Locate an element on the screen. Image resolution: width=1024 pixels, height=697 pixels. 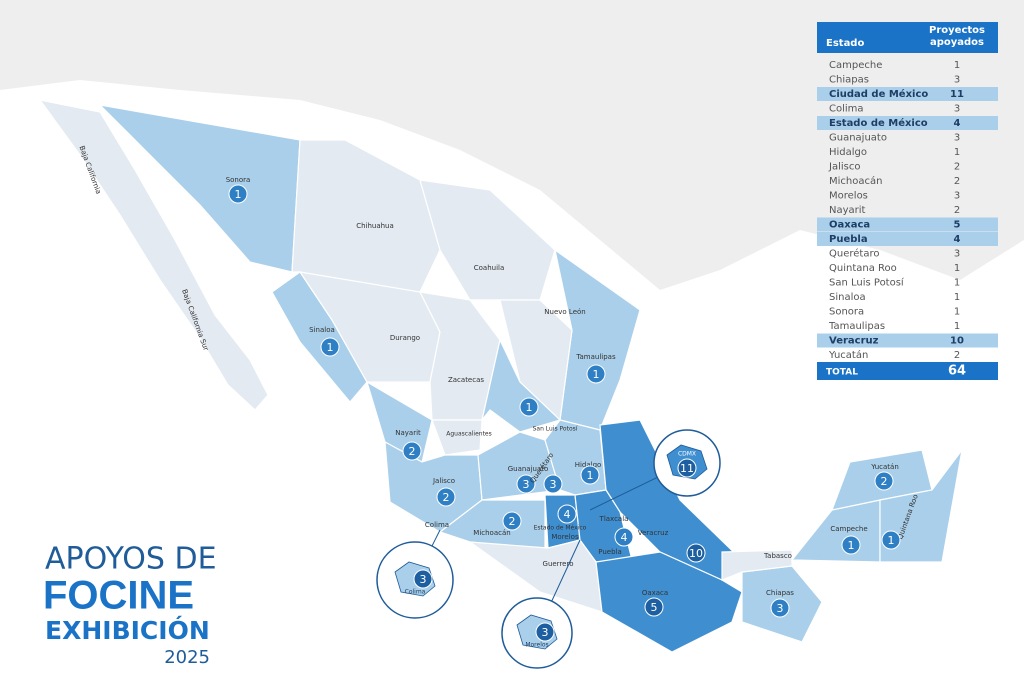
state-name: Colima is located at coordinates (437, 525).